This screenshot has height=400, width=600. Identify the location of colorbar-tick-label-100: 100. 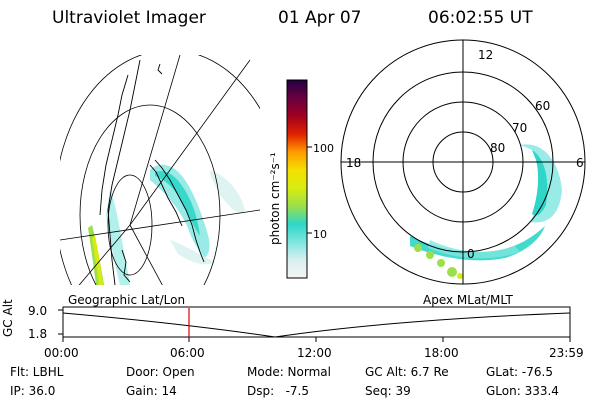
(323, 148).